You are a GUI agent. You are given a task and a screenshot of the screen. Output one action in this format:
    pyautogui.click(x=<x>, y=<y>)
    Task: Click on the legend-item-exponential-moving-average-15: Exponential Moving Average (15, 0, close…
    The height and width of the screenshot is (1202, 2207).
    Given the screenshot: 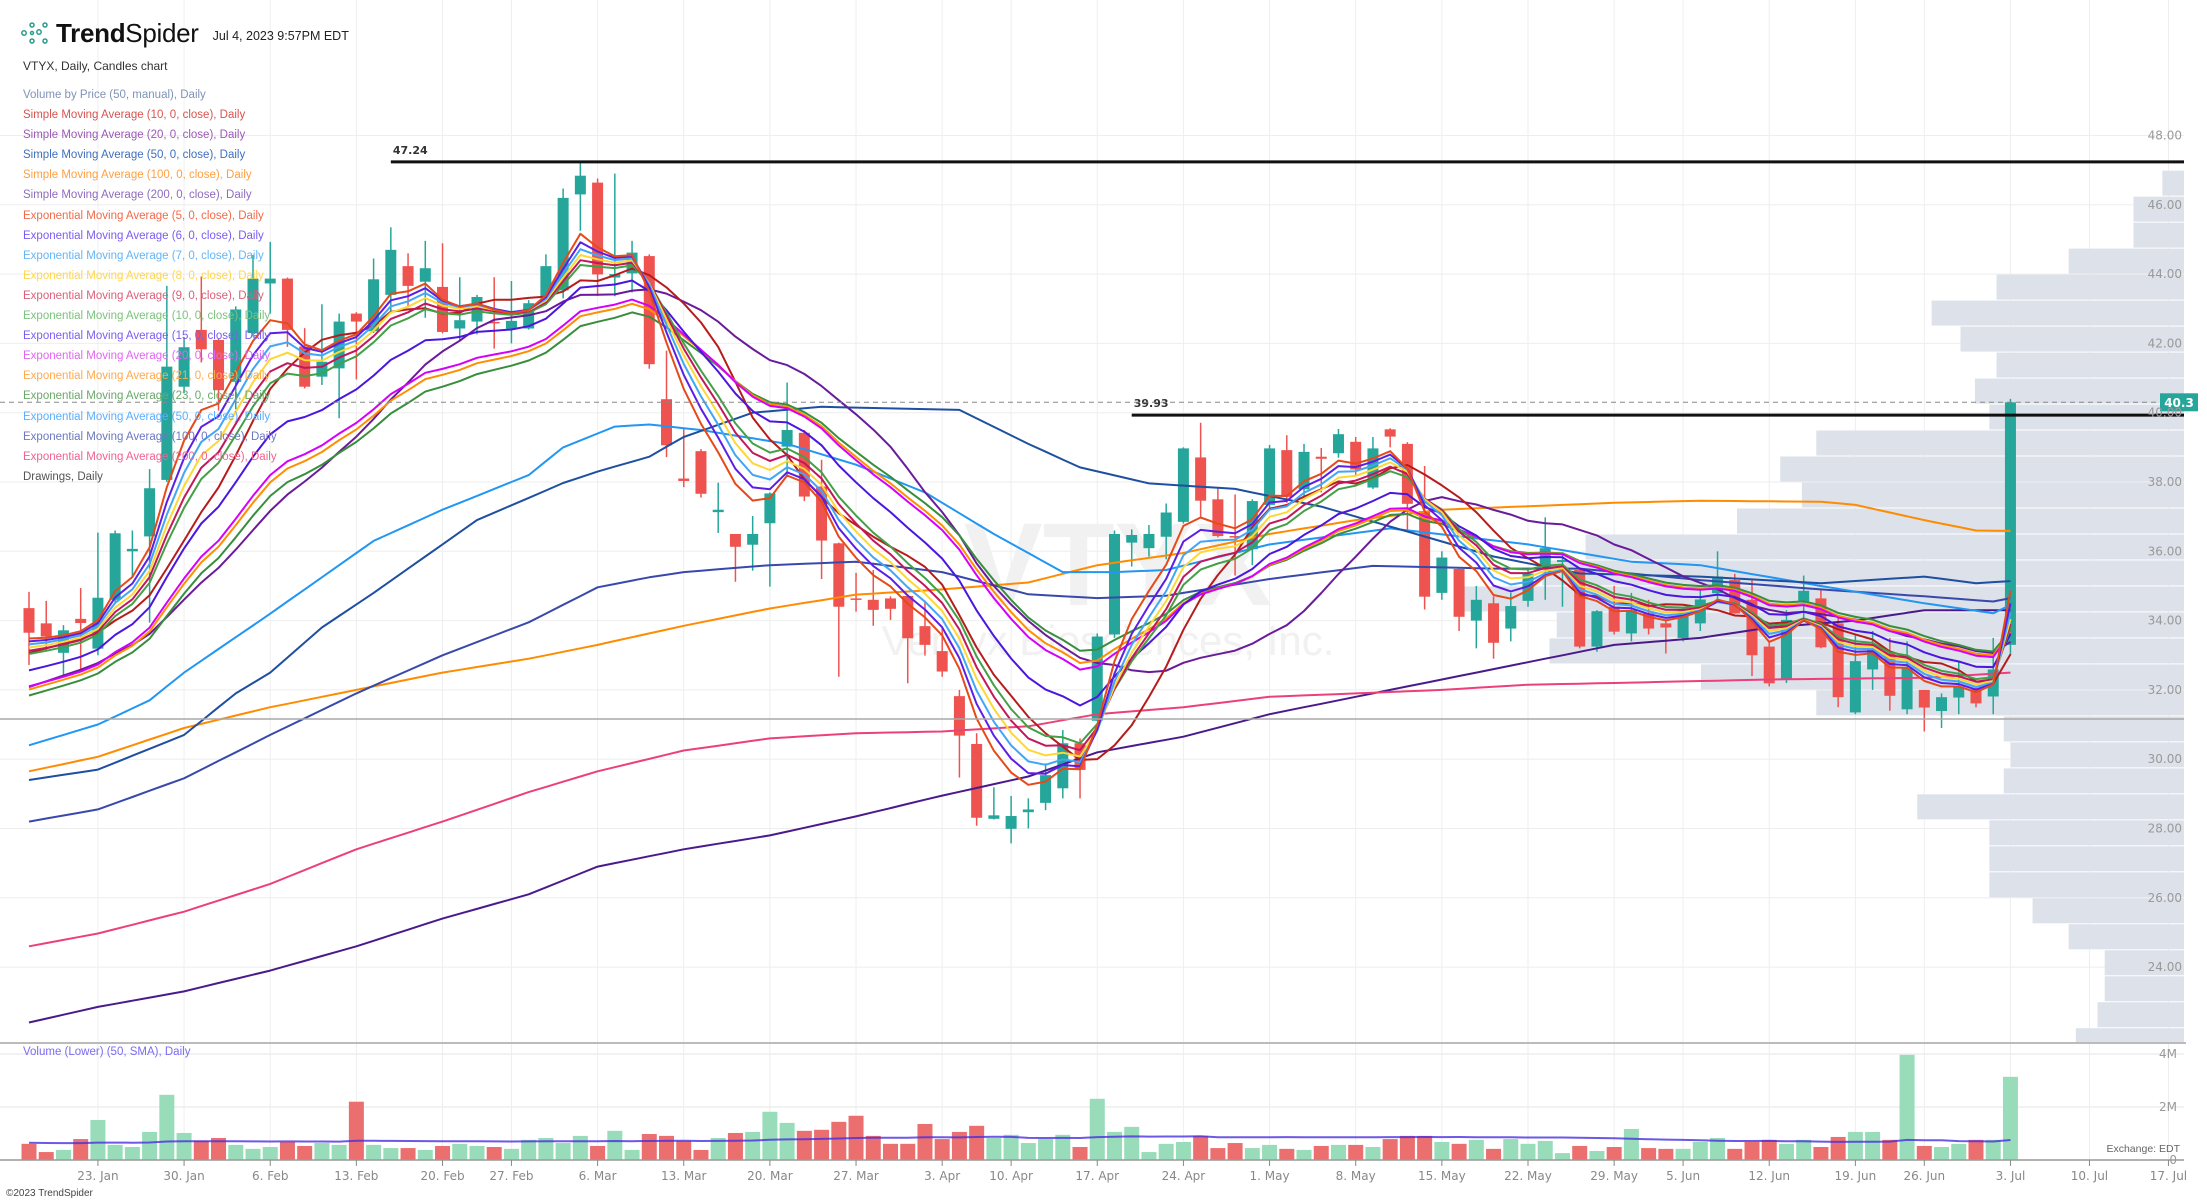 What is the action you would take?
    pyautogui.click(x=147, y=336)
    